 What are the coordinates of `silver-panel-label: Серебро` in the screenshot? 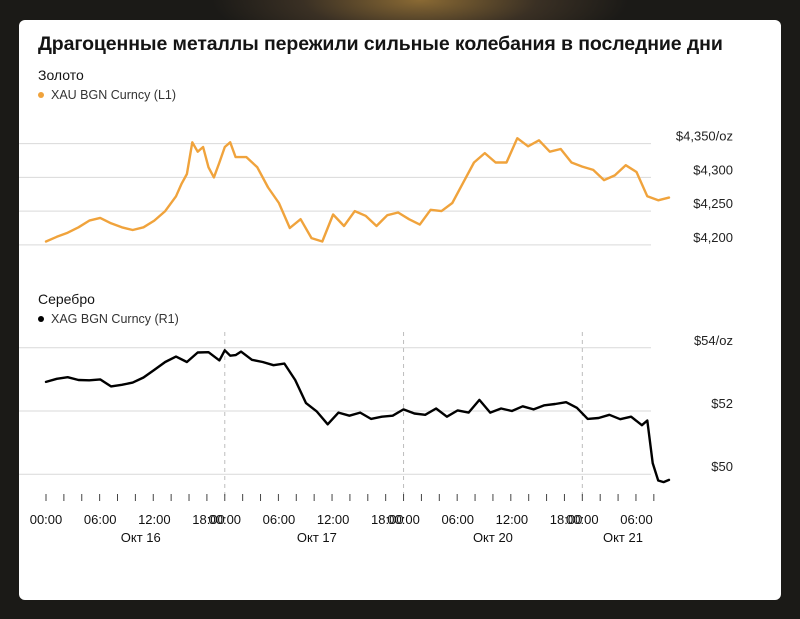 It's located at (66, 299).